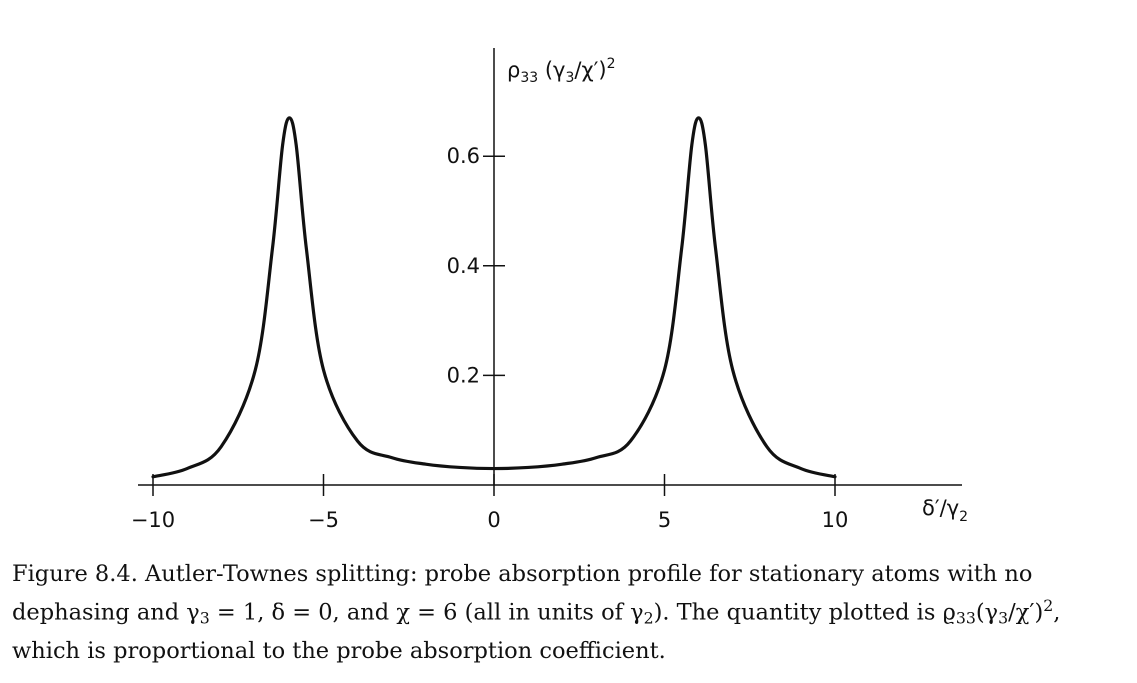 This screenshot has height=683, width=1137. What do you see at coordinates (664, 520) in the screenshot?
I see `x-tick-label: 5` at bounding box center [664, 520].